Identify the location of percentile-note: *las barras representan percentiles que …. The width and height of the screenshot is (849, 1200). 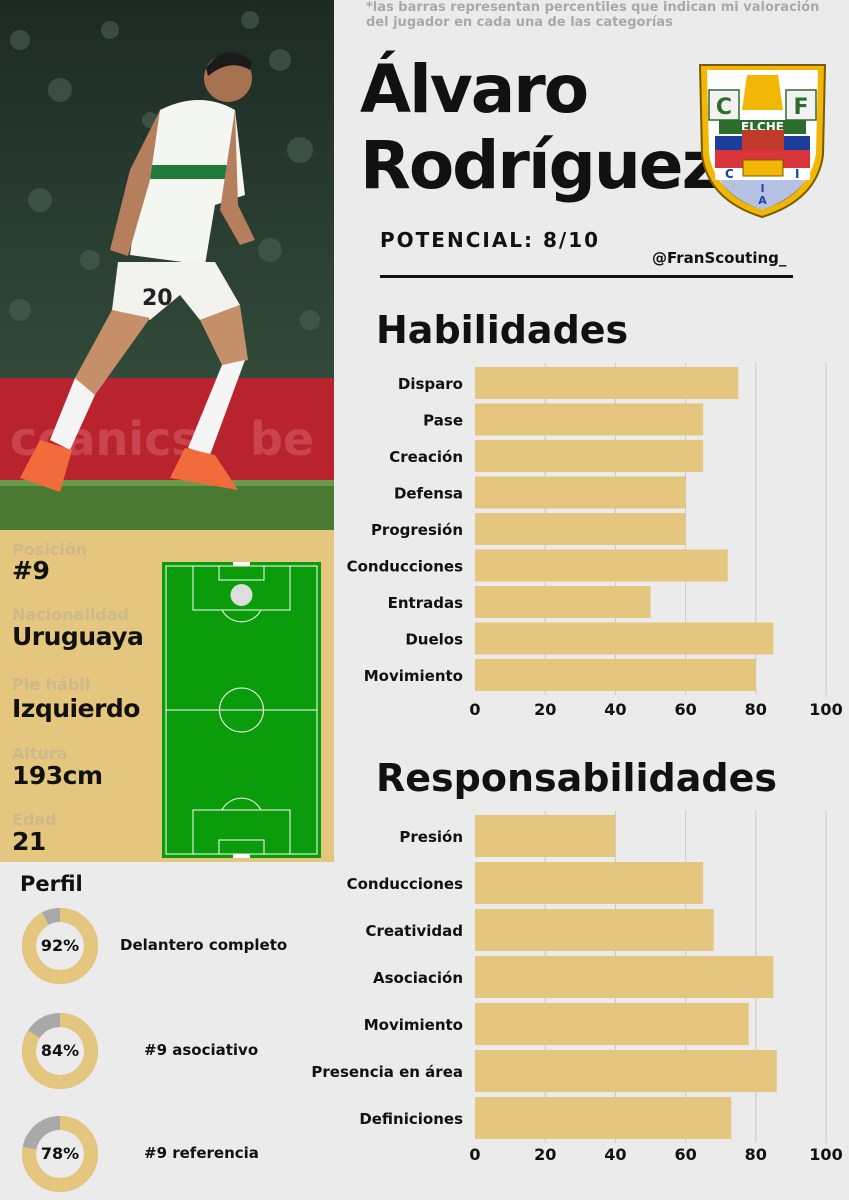
(593, 15).